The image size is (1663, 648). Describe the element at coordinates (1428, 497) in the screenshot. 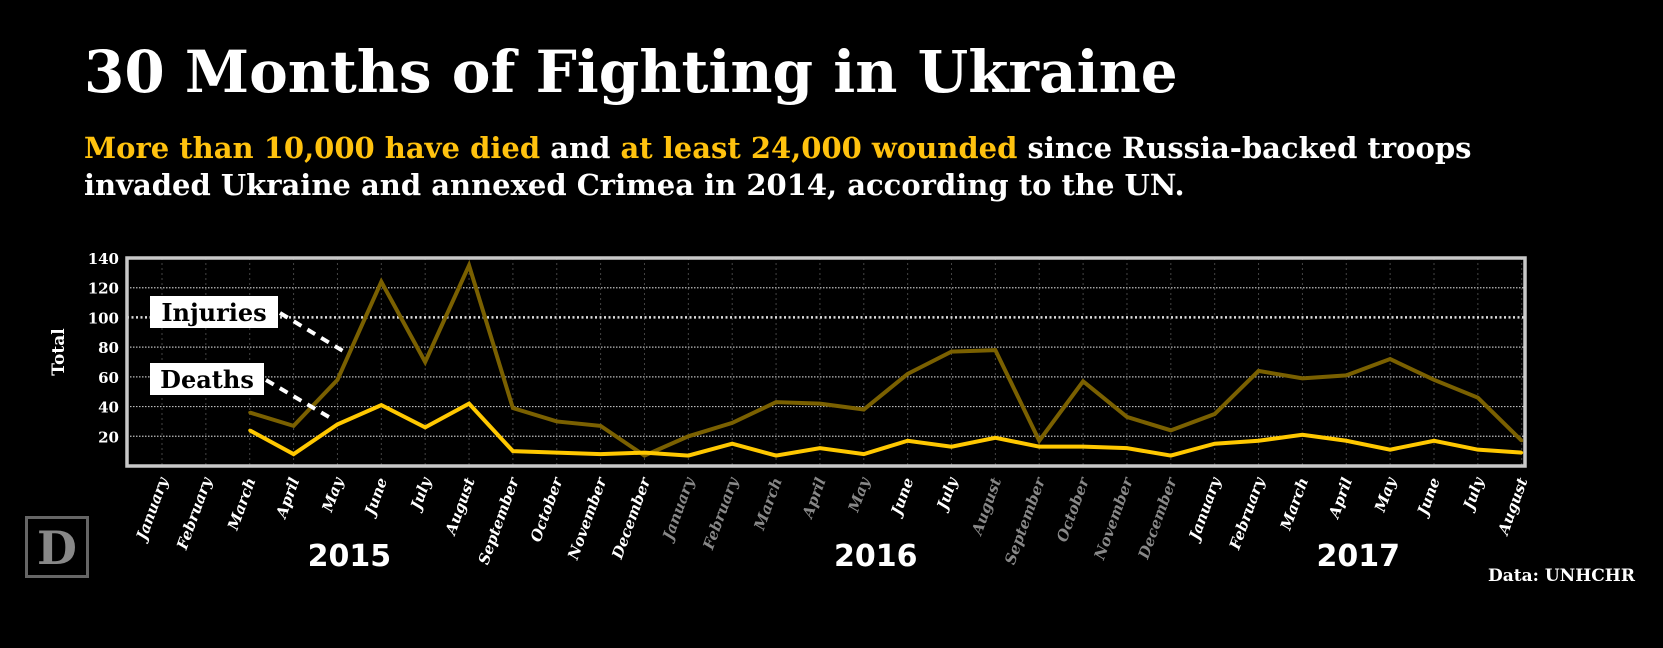

I see `x-tick-label: June` at that location.